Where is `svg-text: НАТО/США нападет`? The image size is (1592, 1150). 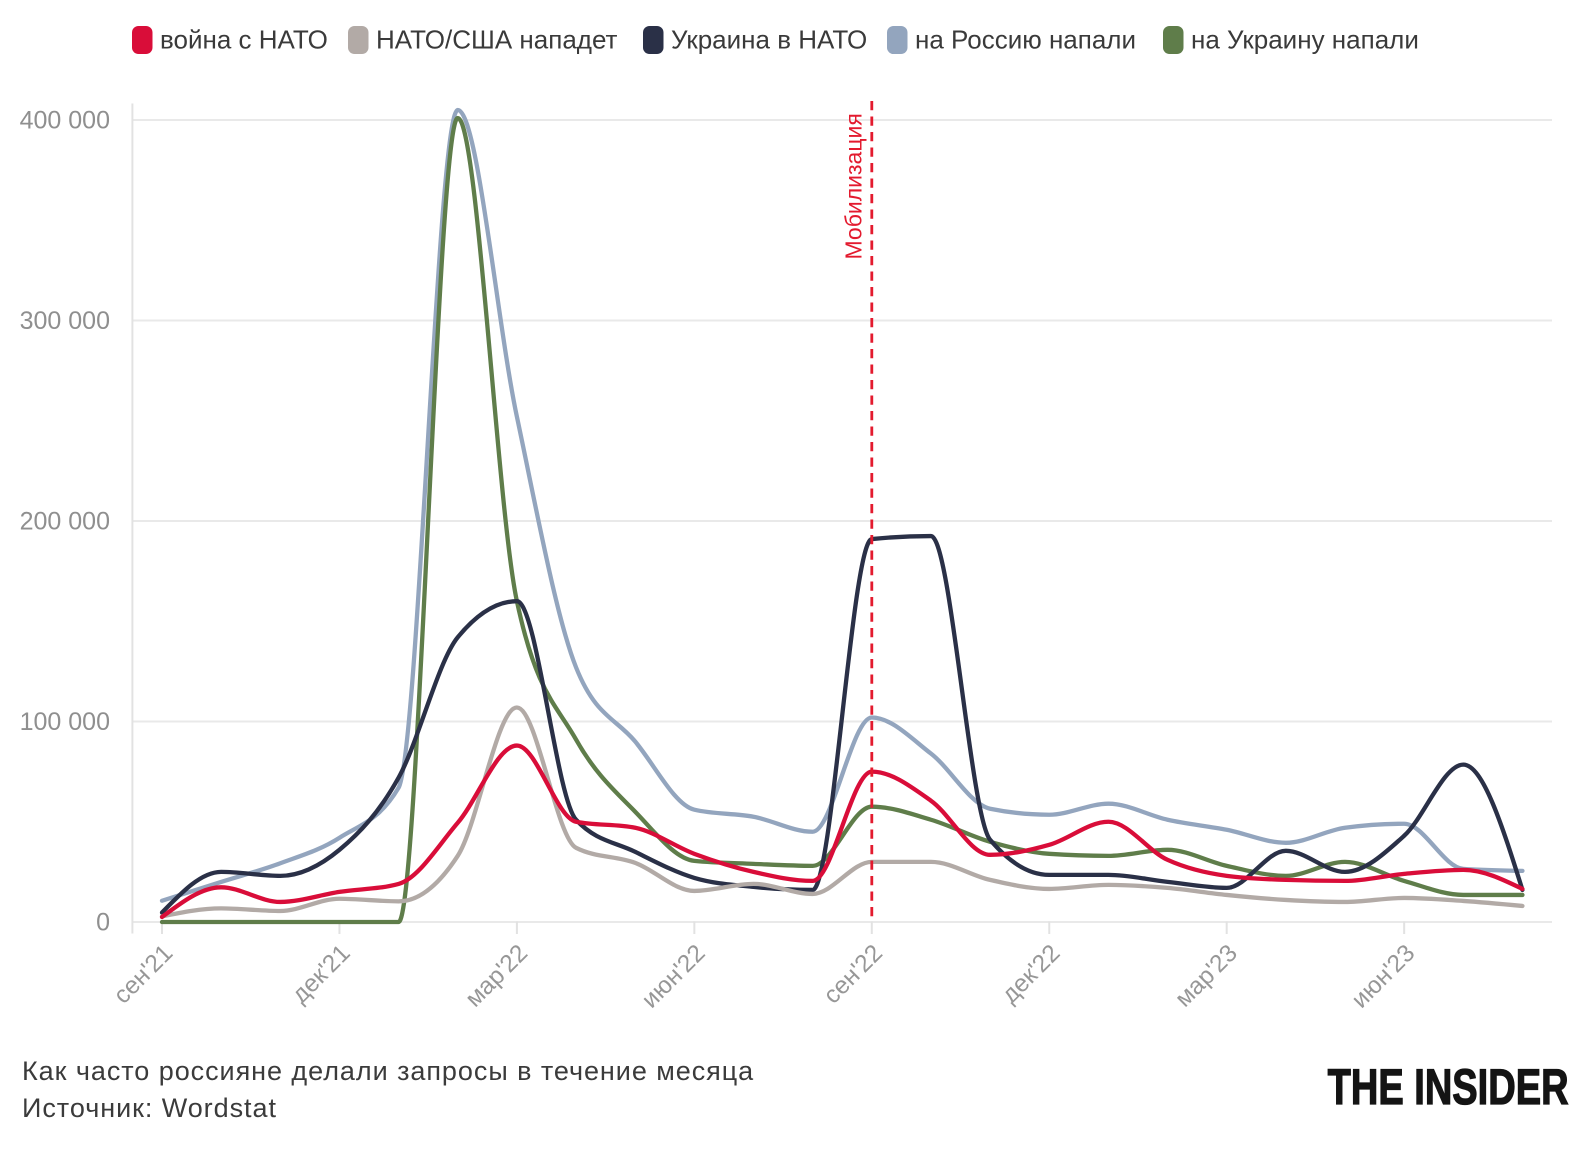 svg-text: НАТО/США нападет is located at coordinates (497, 40).